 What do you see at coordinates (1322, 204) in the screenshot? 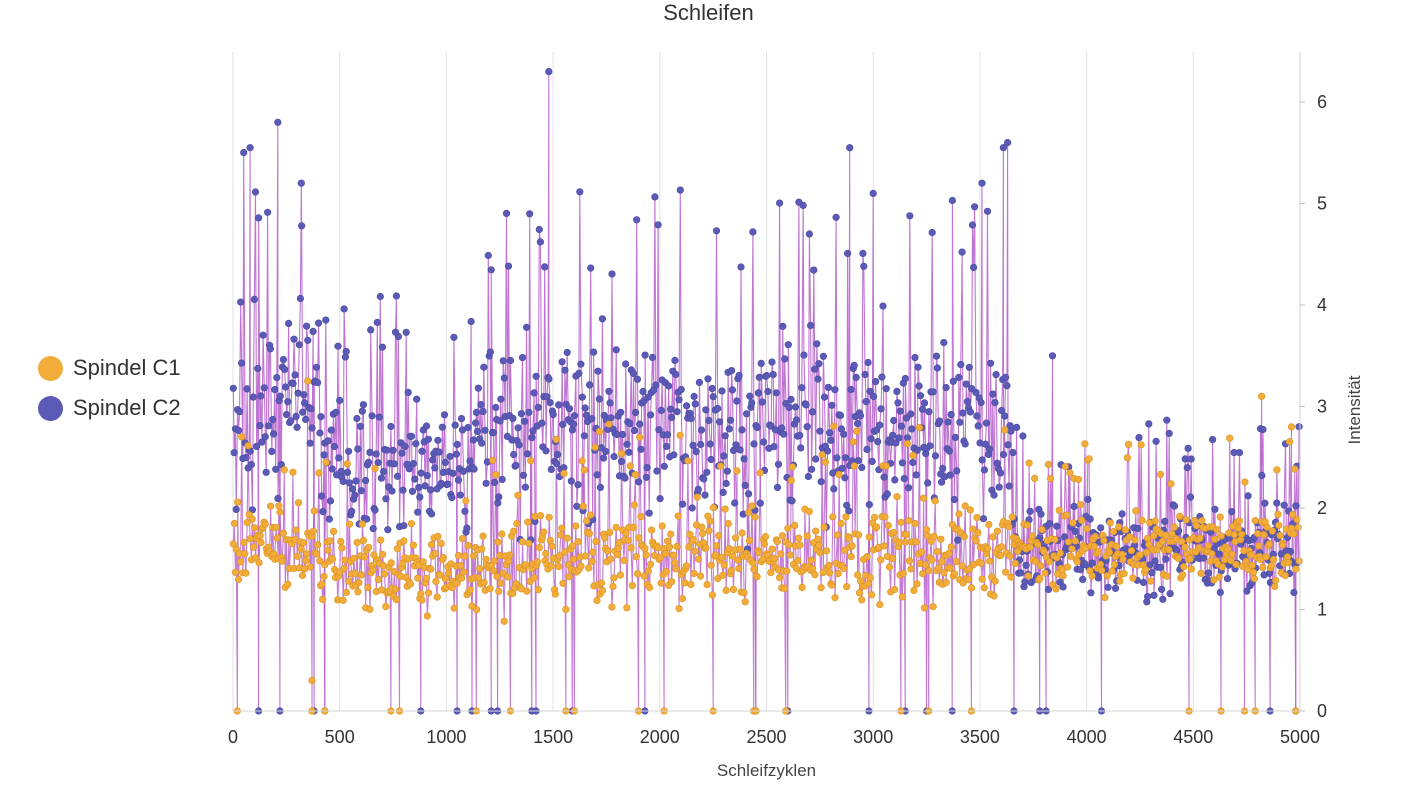
I see `y-tick-label: 5` at bounding box center [1322, 204].